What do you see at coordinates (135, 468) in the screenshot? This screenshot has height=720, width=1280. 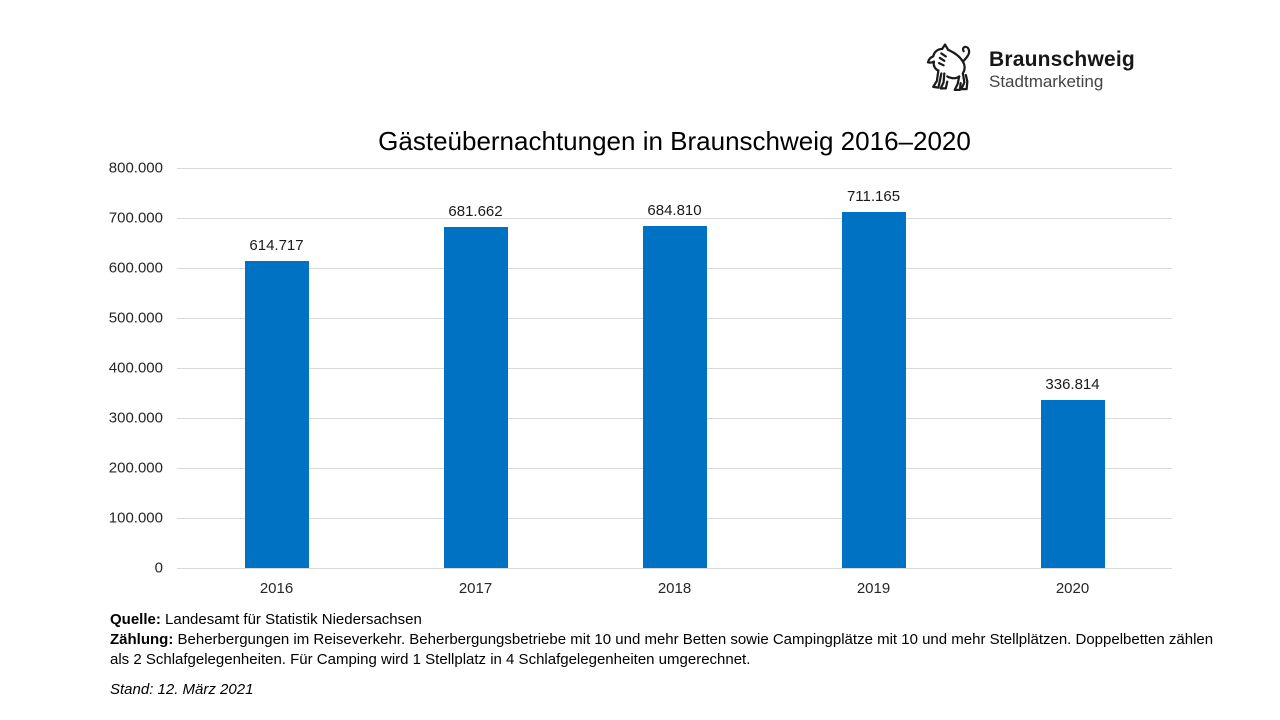 I see `y-axis-tick-label: 200.000` at bounding box center [135, 468].